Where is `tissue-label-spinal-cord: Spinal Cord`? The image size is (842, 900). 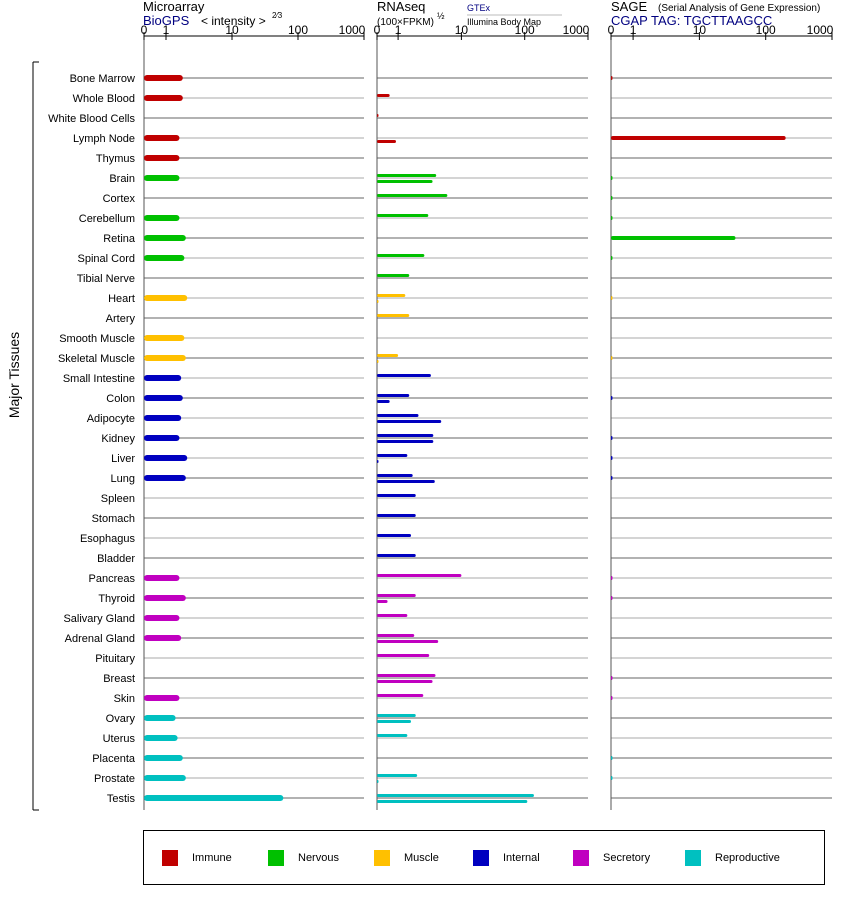 tissue-label-spinal-cord: Spinal Cord is located at coordinates (106, 259).